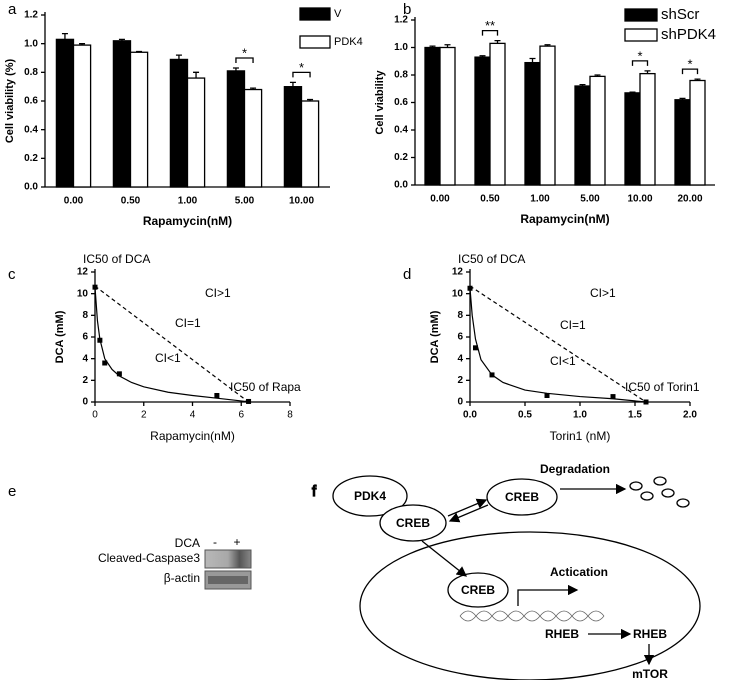 Image resolution: width=745 pixels, height=680 pixels. What do you see at coordinates (470, 415) in the screenshot?
I see `x-tick-label: 0.0` at bounding box center [470, 415].